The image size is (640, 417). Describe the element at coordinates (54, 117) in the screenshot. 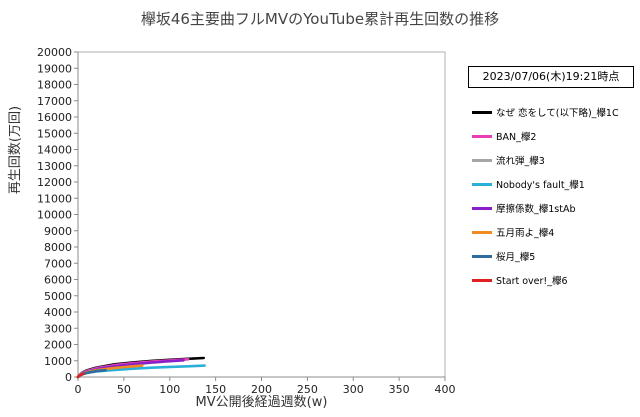

I see `y-tick-label: 16000` at that location.